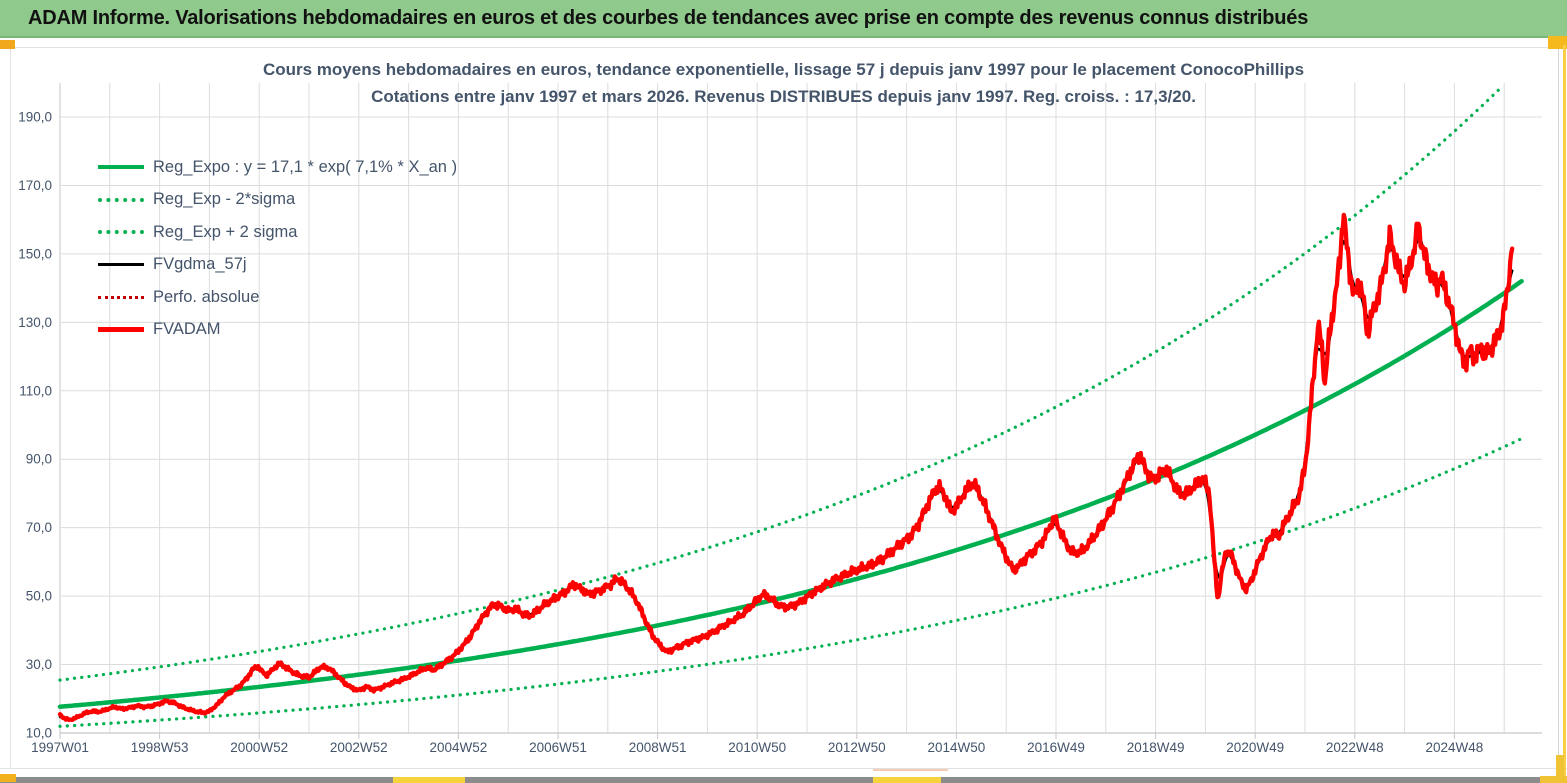  What do you see at coordinates (1355, 747) in the screenshot?
I see `x-tick-label: 2022W48` at bounding box center [1355, 747].